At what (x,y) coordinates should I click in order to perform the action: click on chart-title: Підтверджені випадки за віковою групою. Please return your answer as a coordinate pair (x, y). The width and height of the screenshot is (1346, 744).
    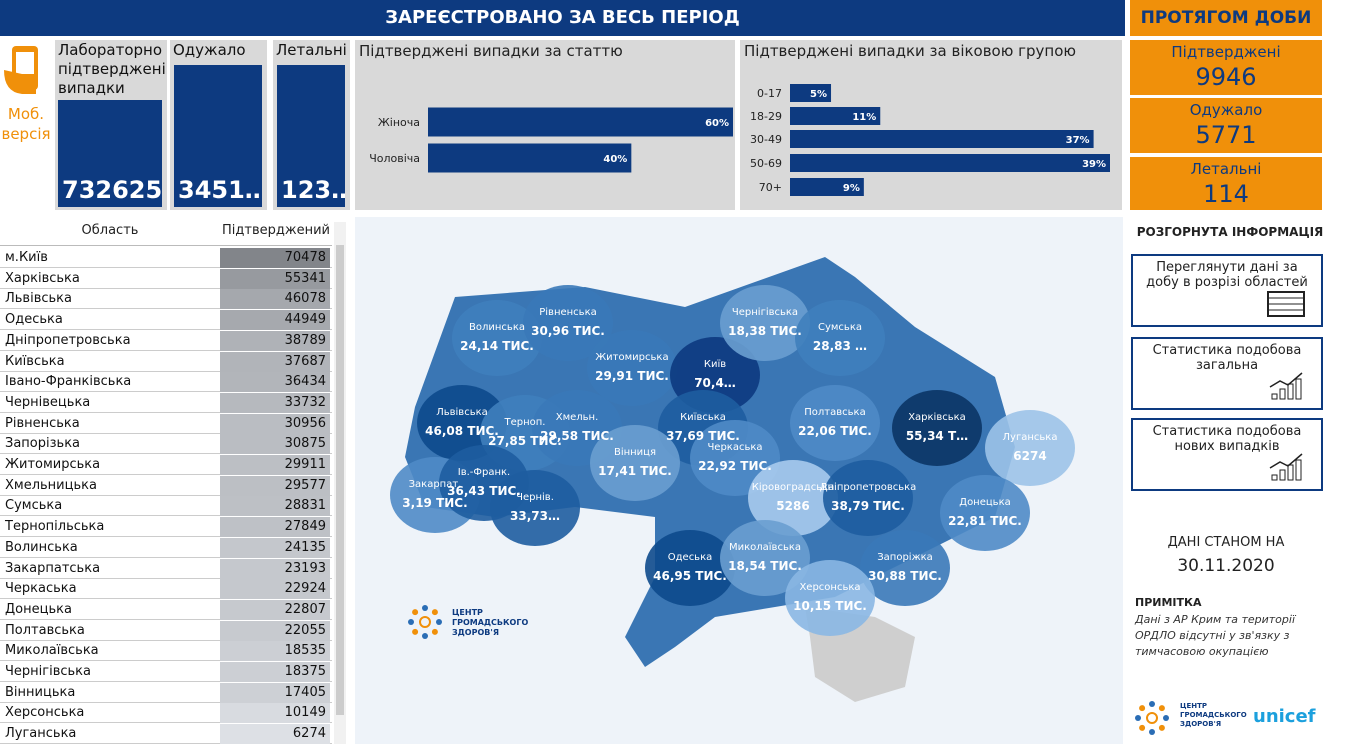
    Looking at the image, I should click on (910, 51).